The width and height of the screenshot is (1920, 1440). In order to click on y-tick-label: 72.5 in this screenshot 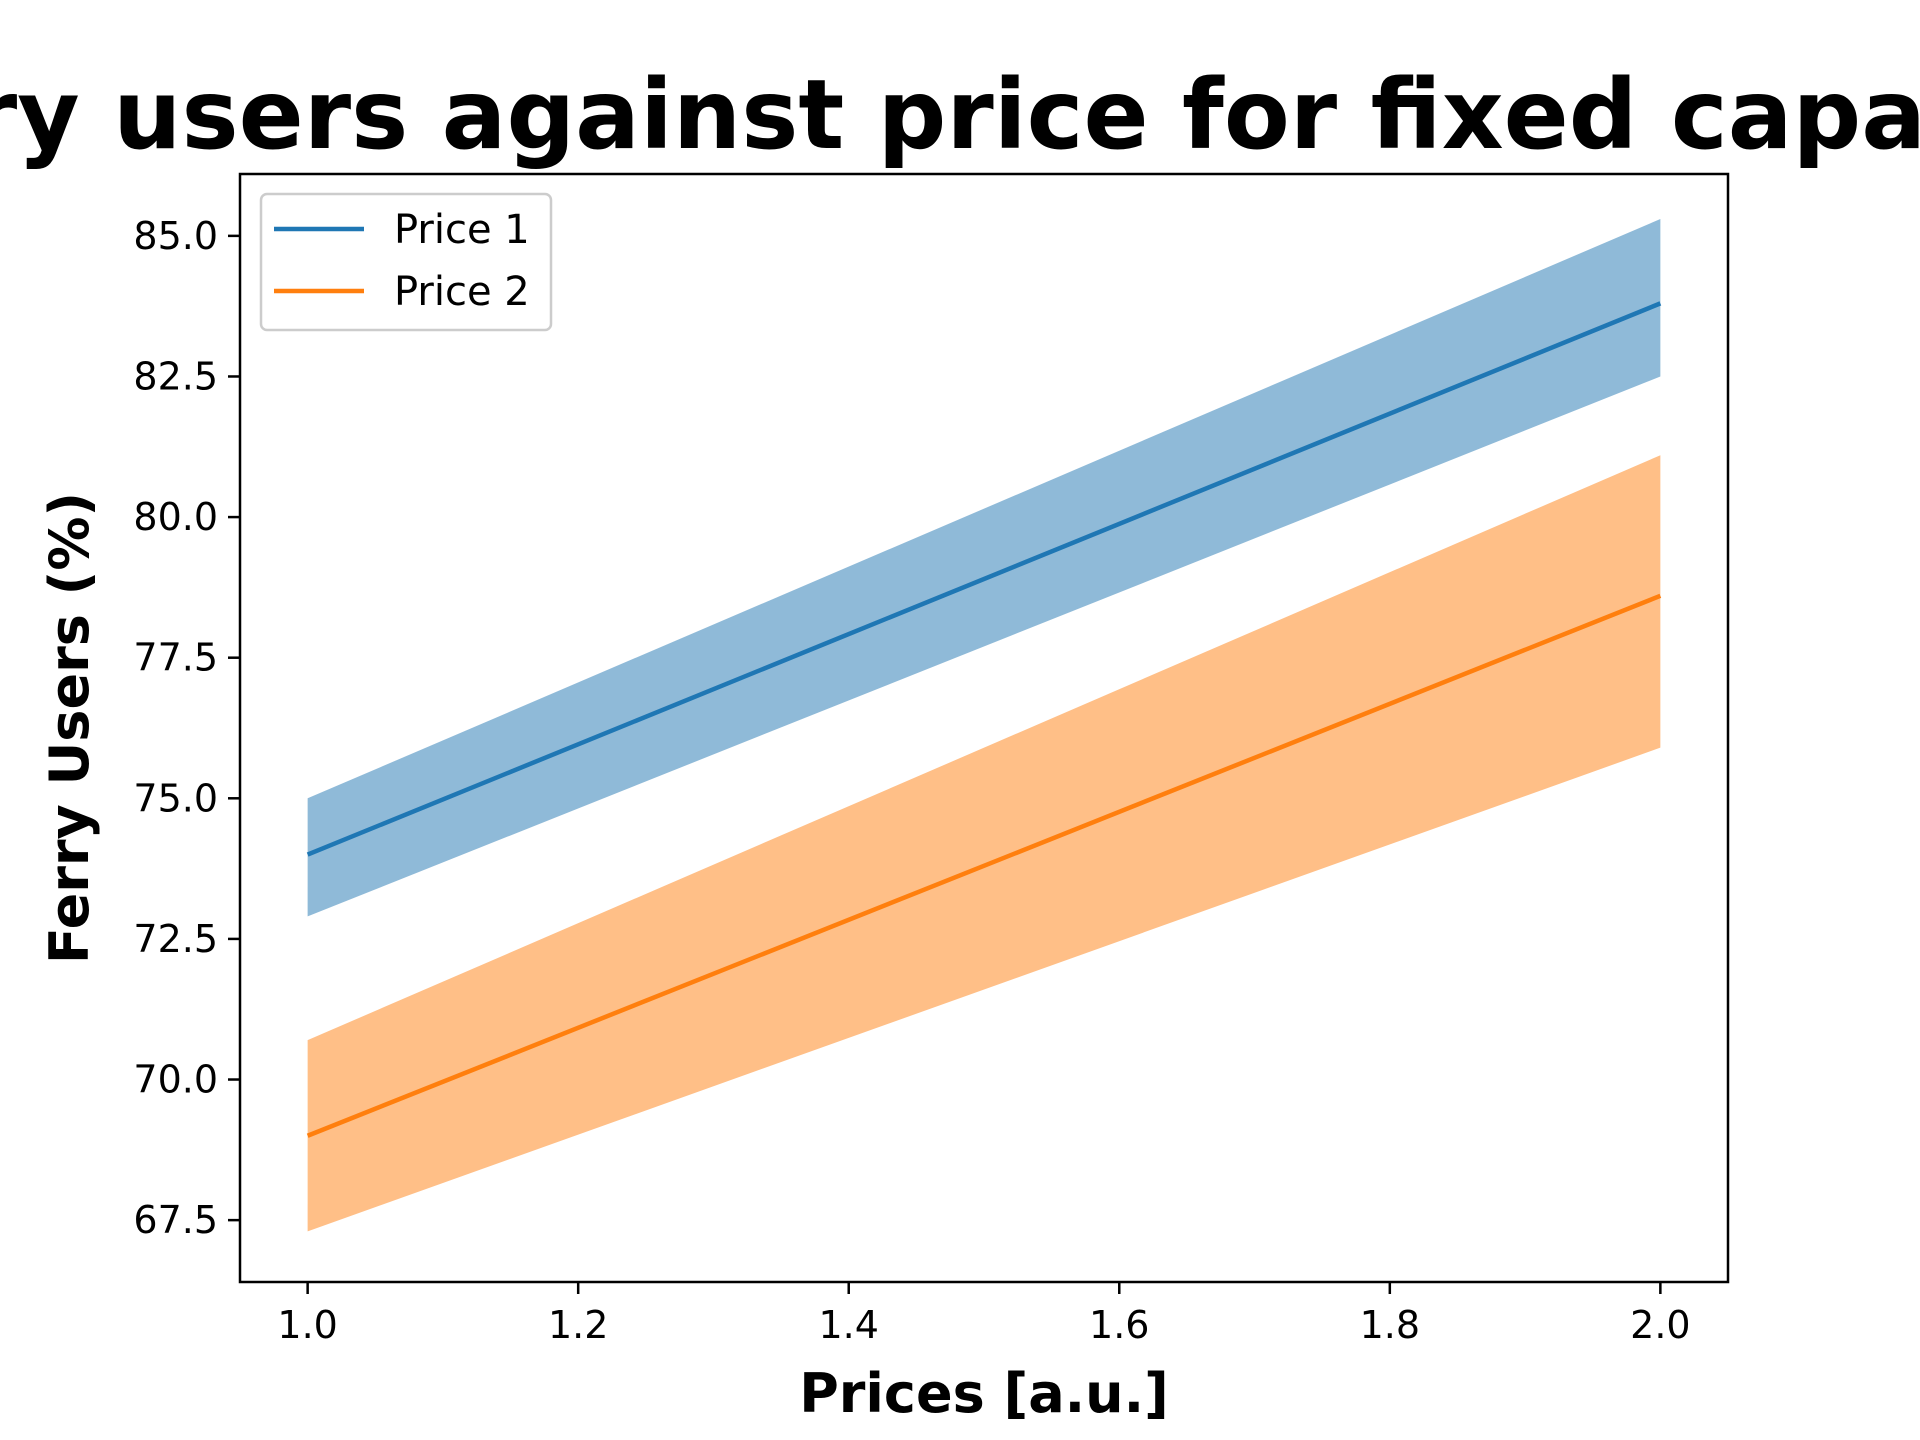, I will do `click(175, 939)`.